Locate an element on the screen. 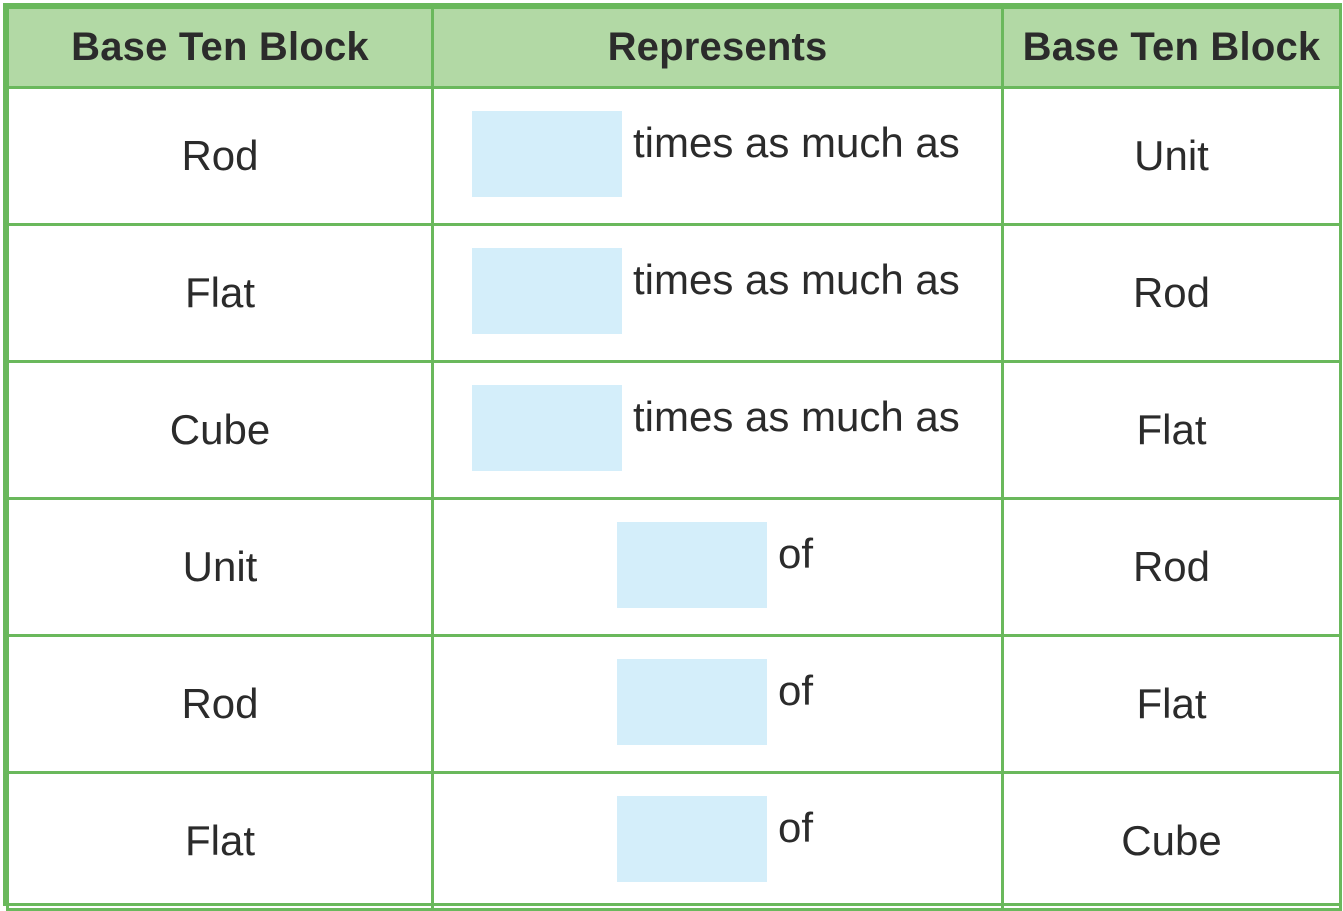 The width and height of the screenshot is (1343, 911). header-row: Base Ten Block Represents Base Ten Block is located at coordinates (674, 47).